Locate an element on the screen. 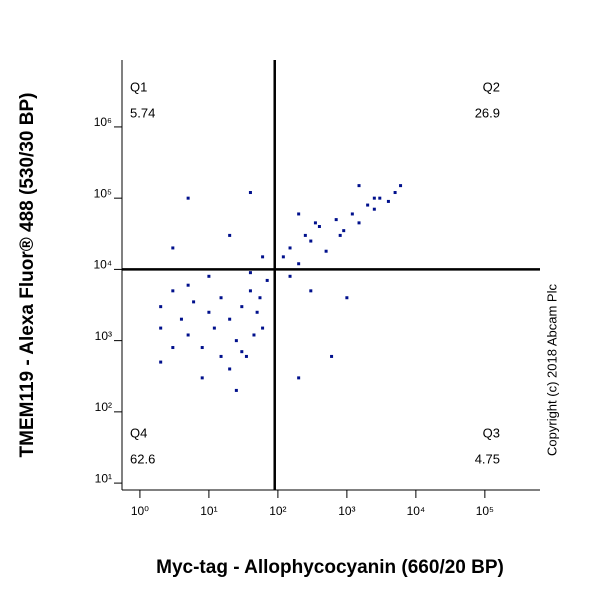 This screenshot has height=600, width=600. quadrant-name: Q1 is located at coordinates (138, 86).